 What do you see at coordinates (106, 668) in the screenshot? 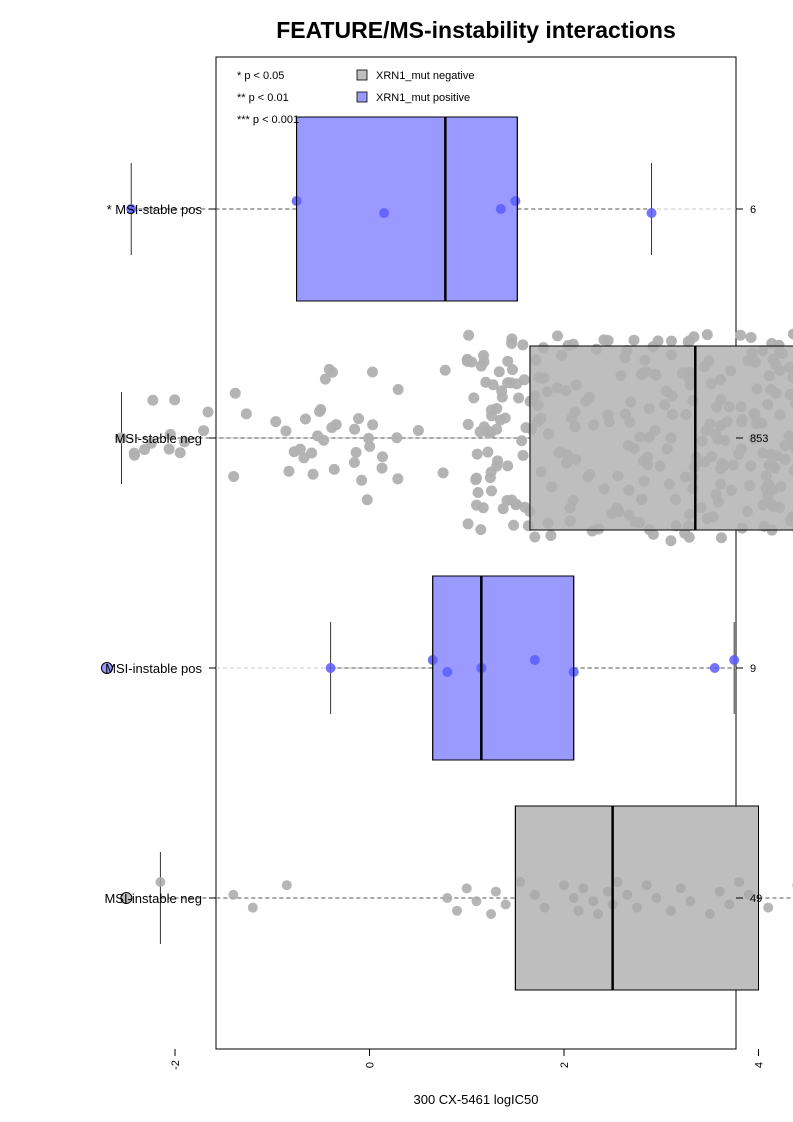
I see `outlier-point` at bounding box center [106, 668].